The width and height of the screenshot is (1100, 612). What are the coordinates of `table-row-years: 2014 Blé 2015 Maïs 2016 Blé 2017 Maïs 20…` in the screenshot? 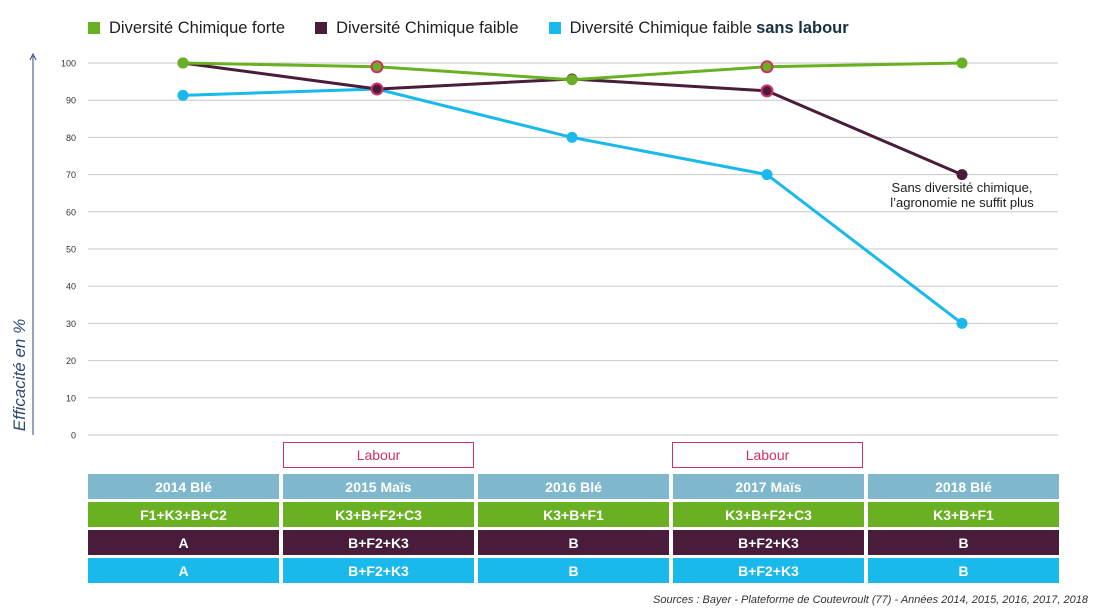 It's located at (573, 486).